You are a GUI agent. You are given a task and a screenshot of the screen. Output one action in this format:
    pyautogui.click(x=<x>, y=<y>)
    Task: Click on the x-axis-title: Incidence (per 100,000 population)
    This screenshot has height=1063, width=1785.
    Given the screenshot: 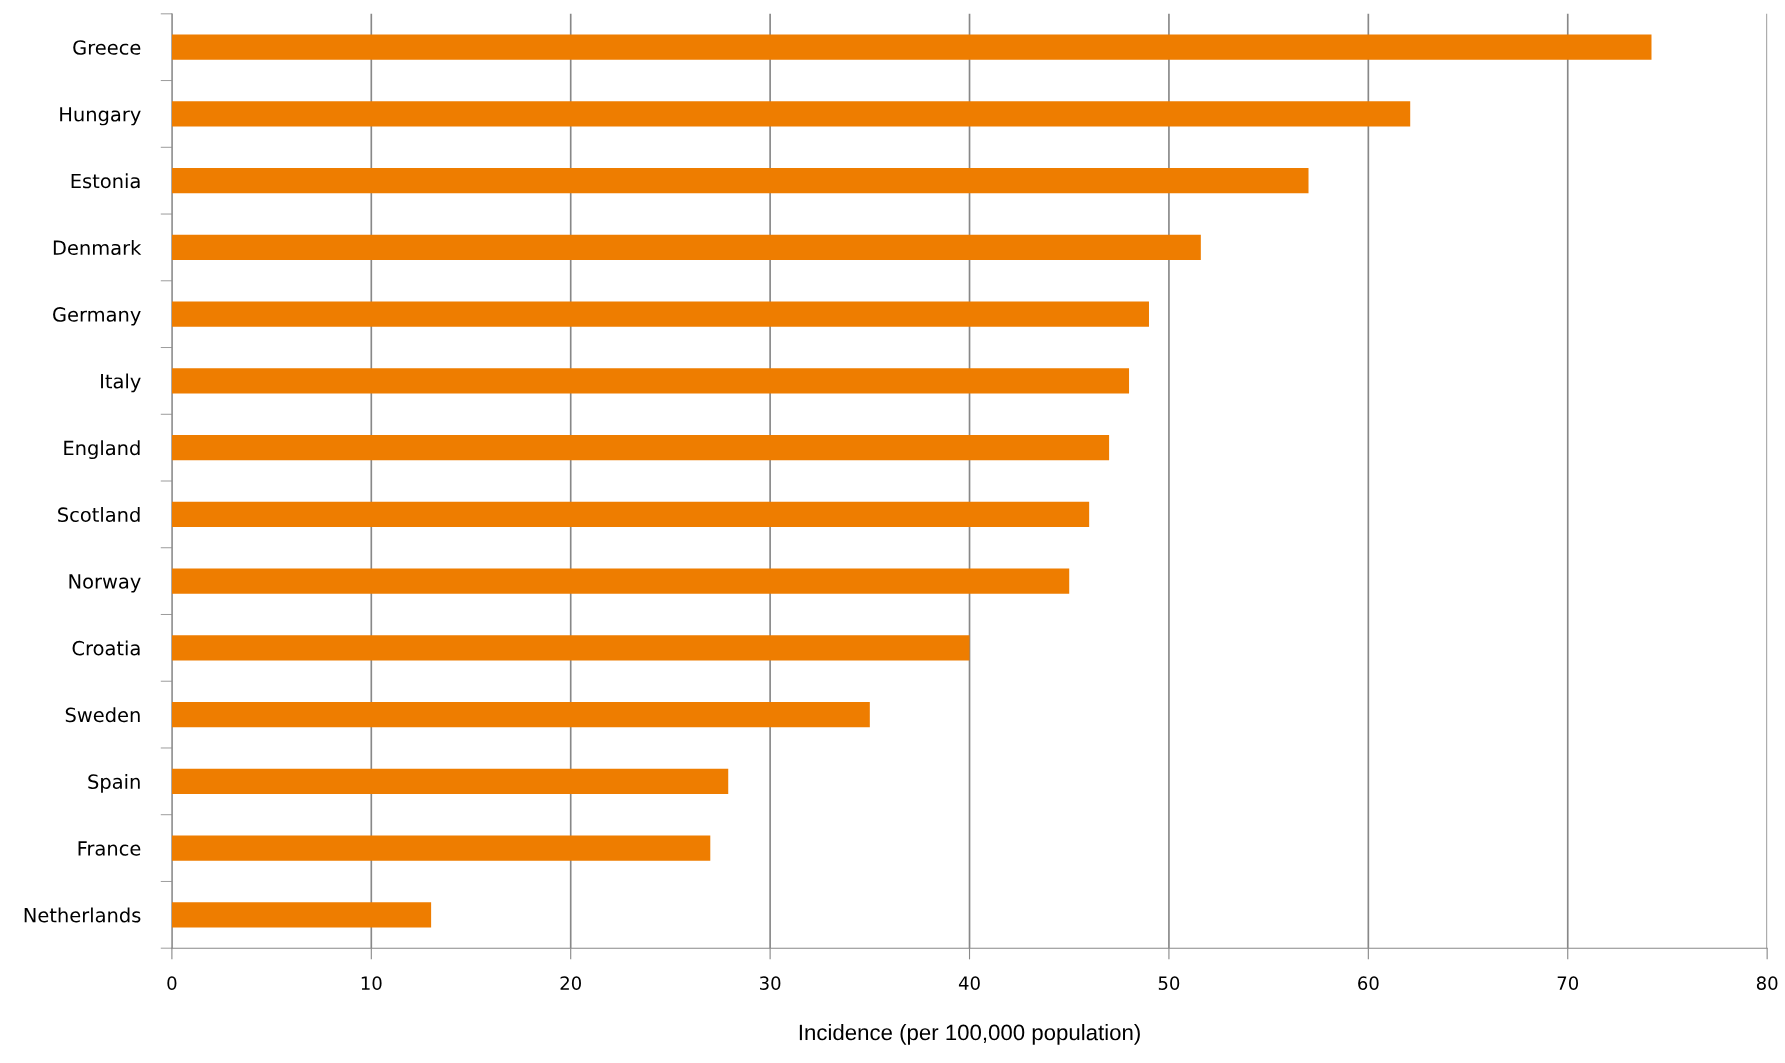 What is the action you would take?
    pyautogui.click(x=969, y=1034)
    